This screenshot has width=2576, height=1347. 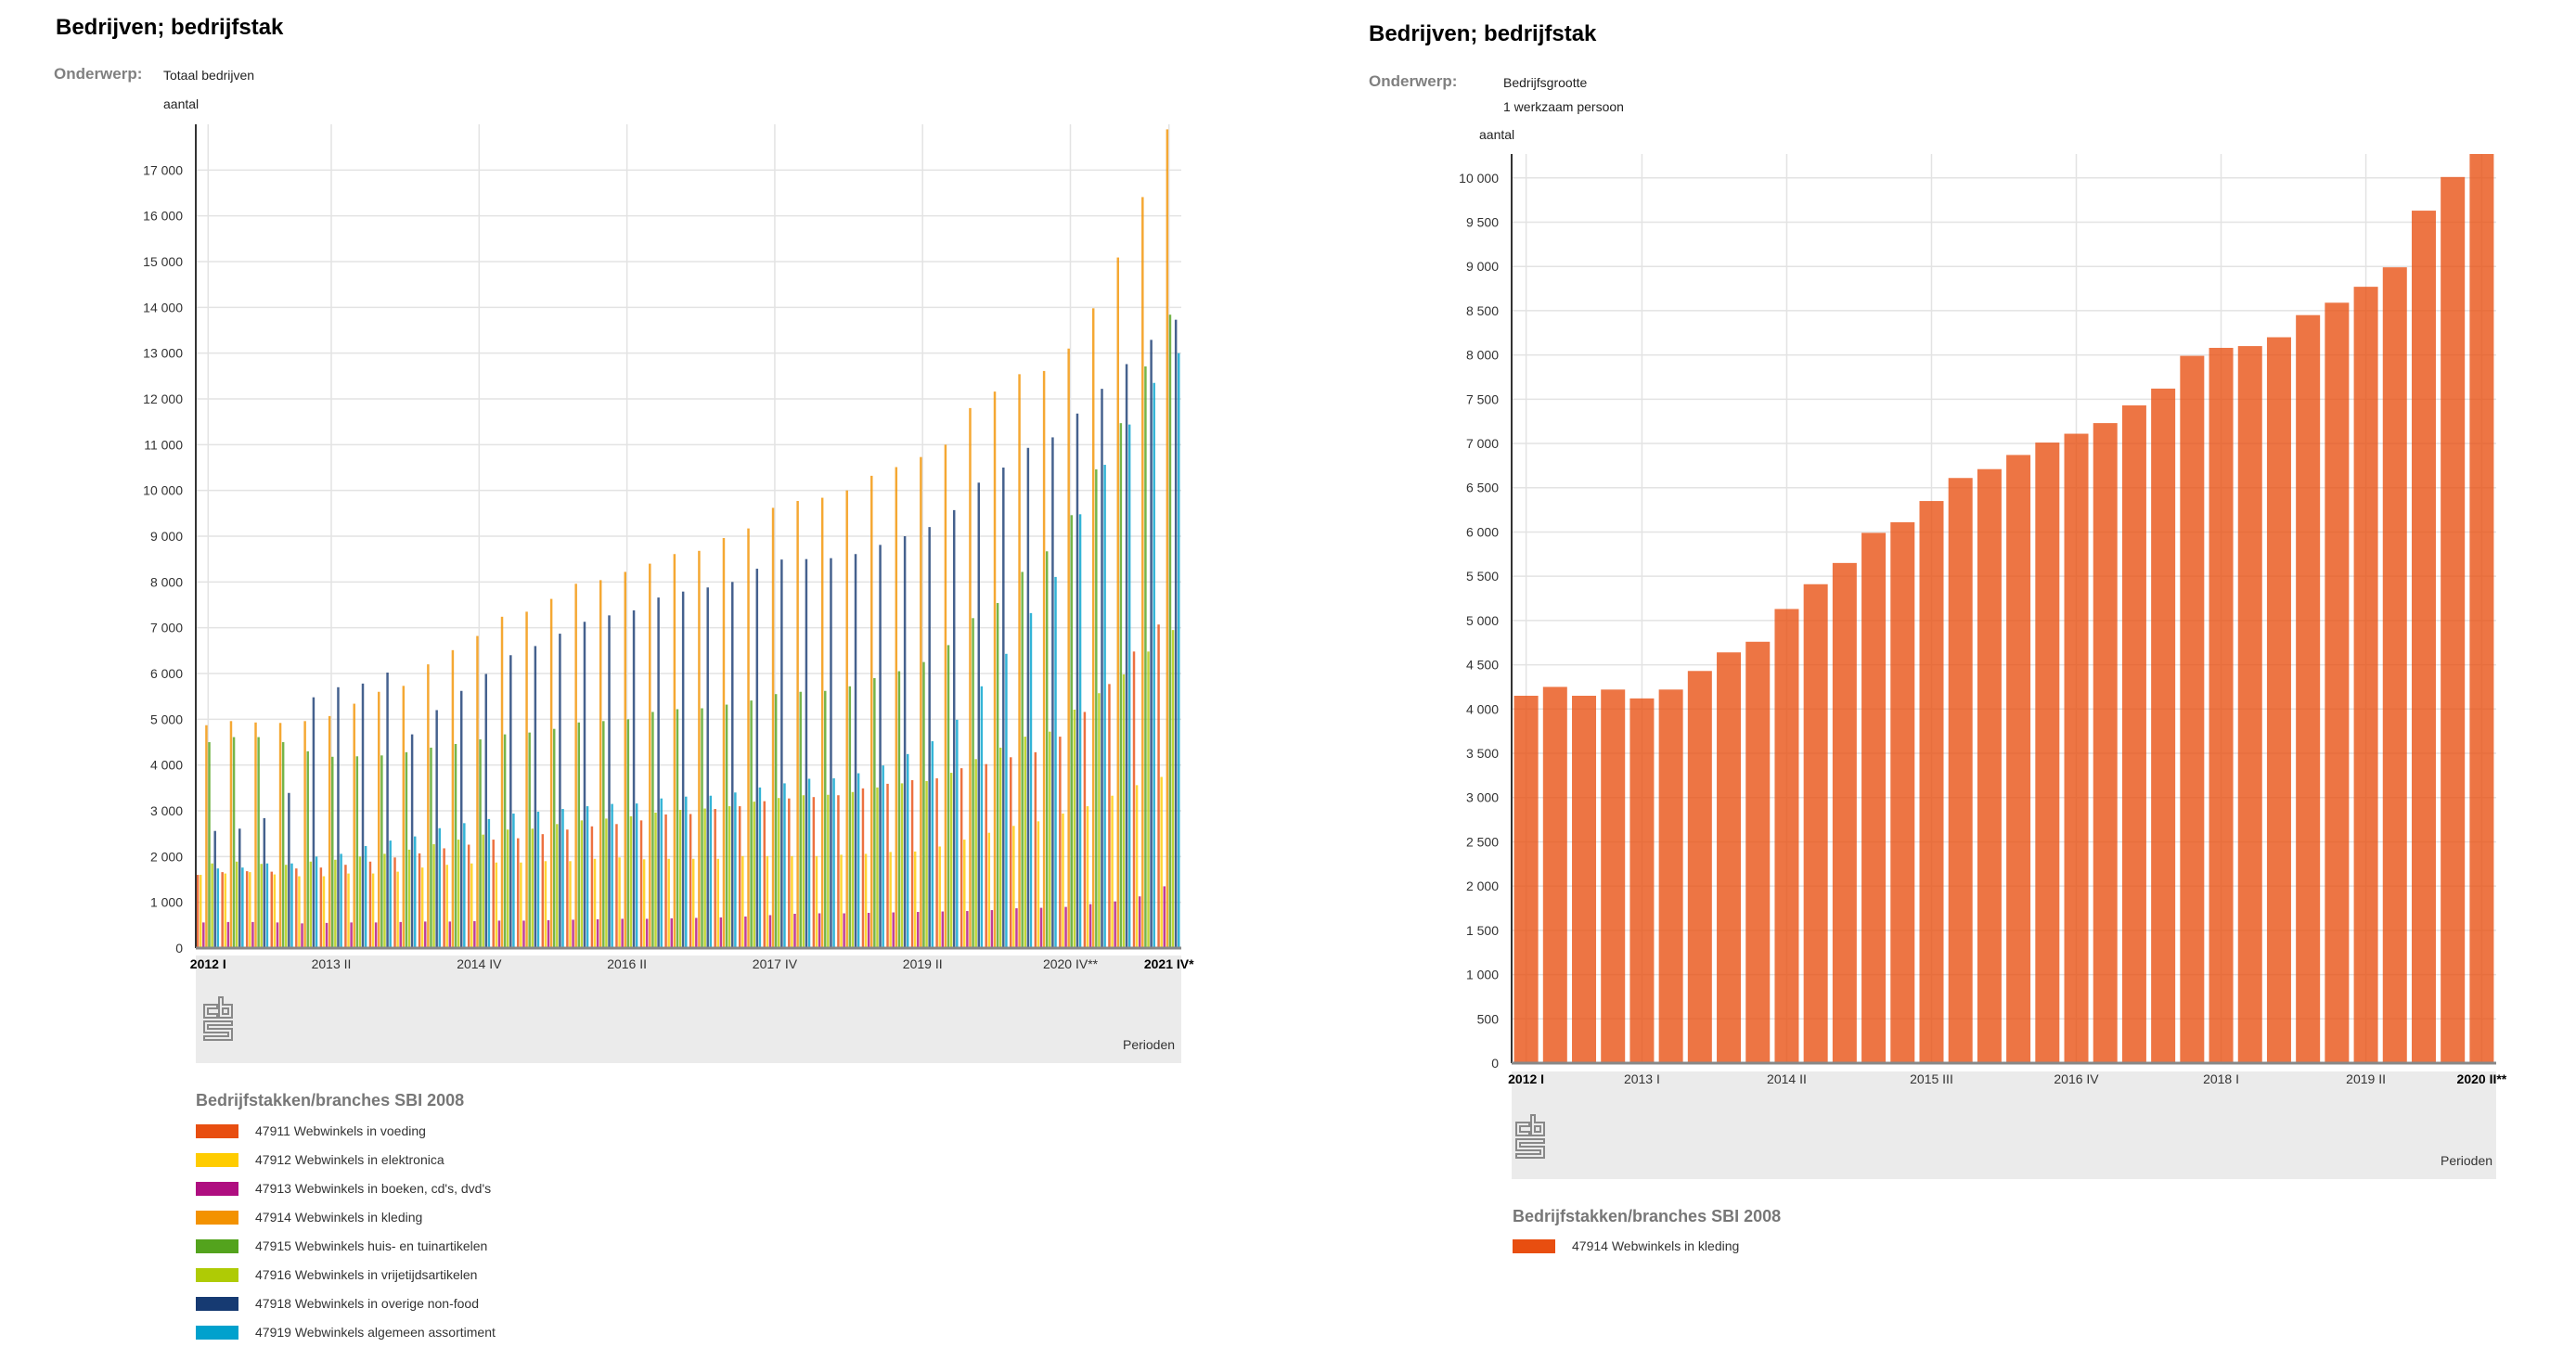 What do you see at coordinates (367, 1303) in the screenshot?
I see `legend-item-label: 47918 Webwinkels in overige non-food` at bounding box center [367, 1303].